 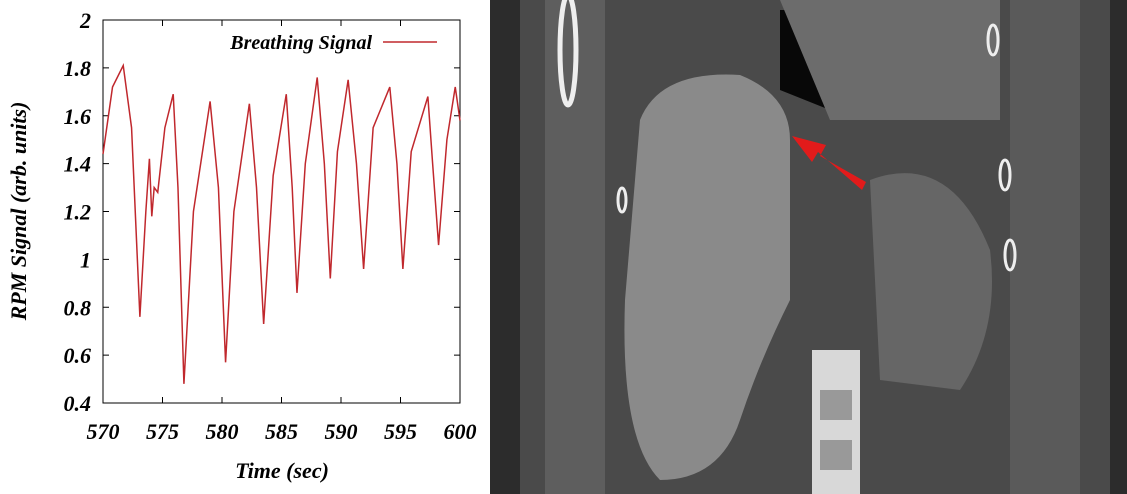 What do you see at coordinates (282, 470) in the screenshot?
I see `x-axis-title: Time (sec)` at bounding box center [282, 470].